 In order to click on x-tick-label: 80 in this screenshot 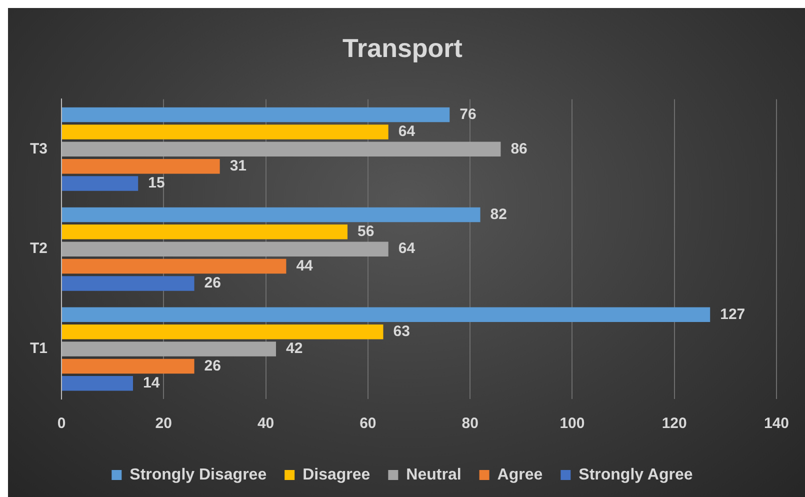, I will do `click(470, 423)`.